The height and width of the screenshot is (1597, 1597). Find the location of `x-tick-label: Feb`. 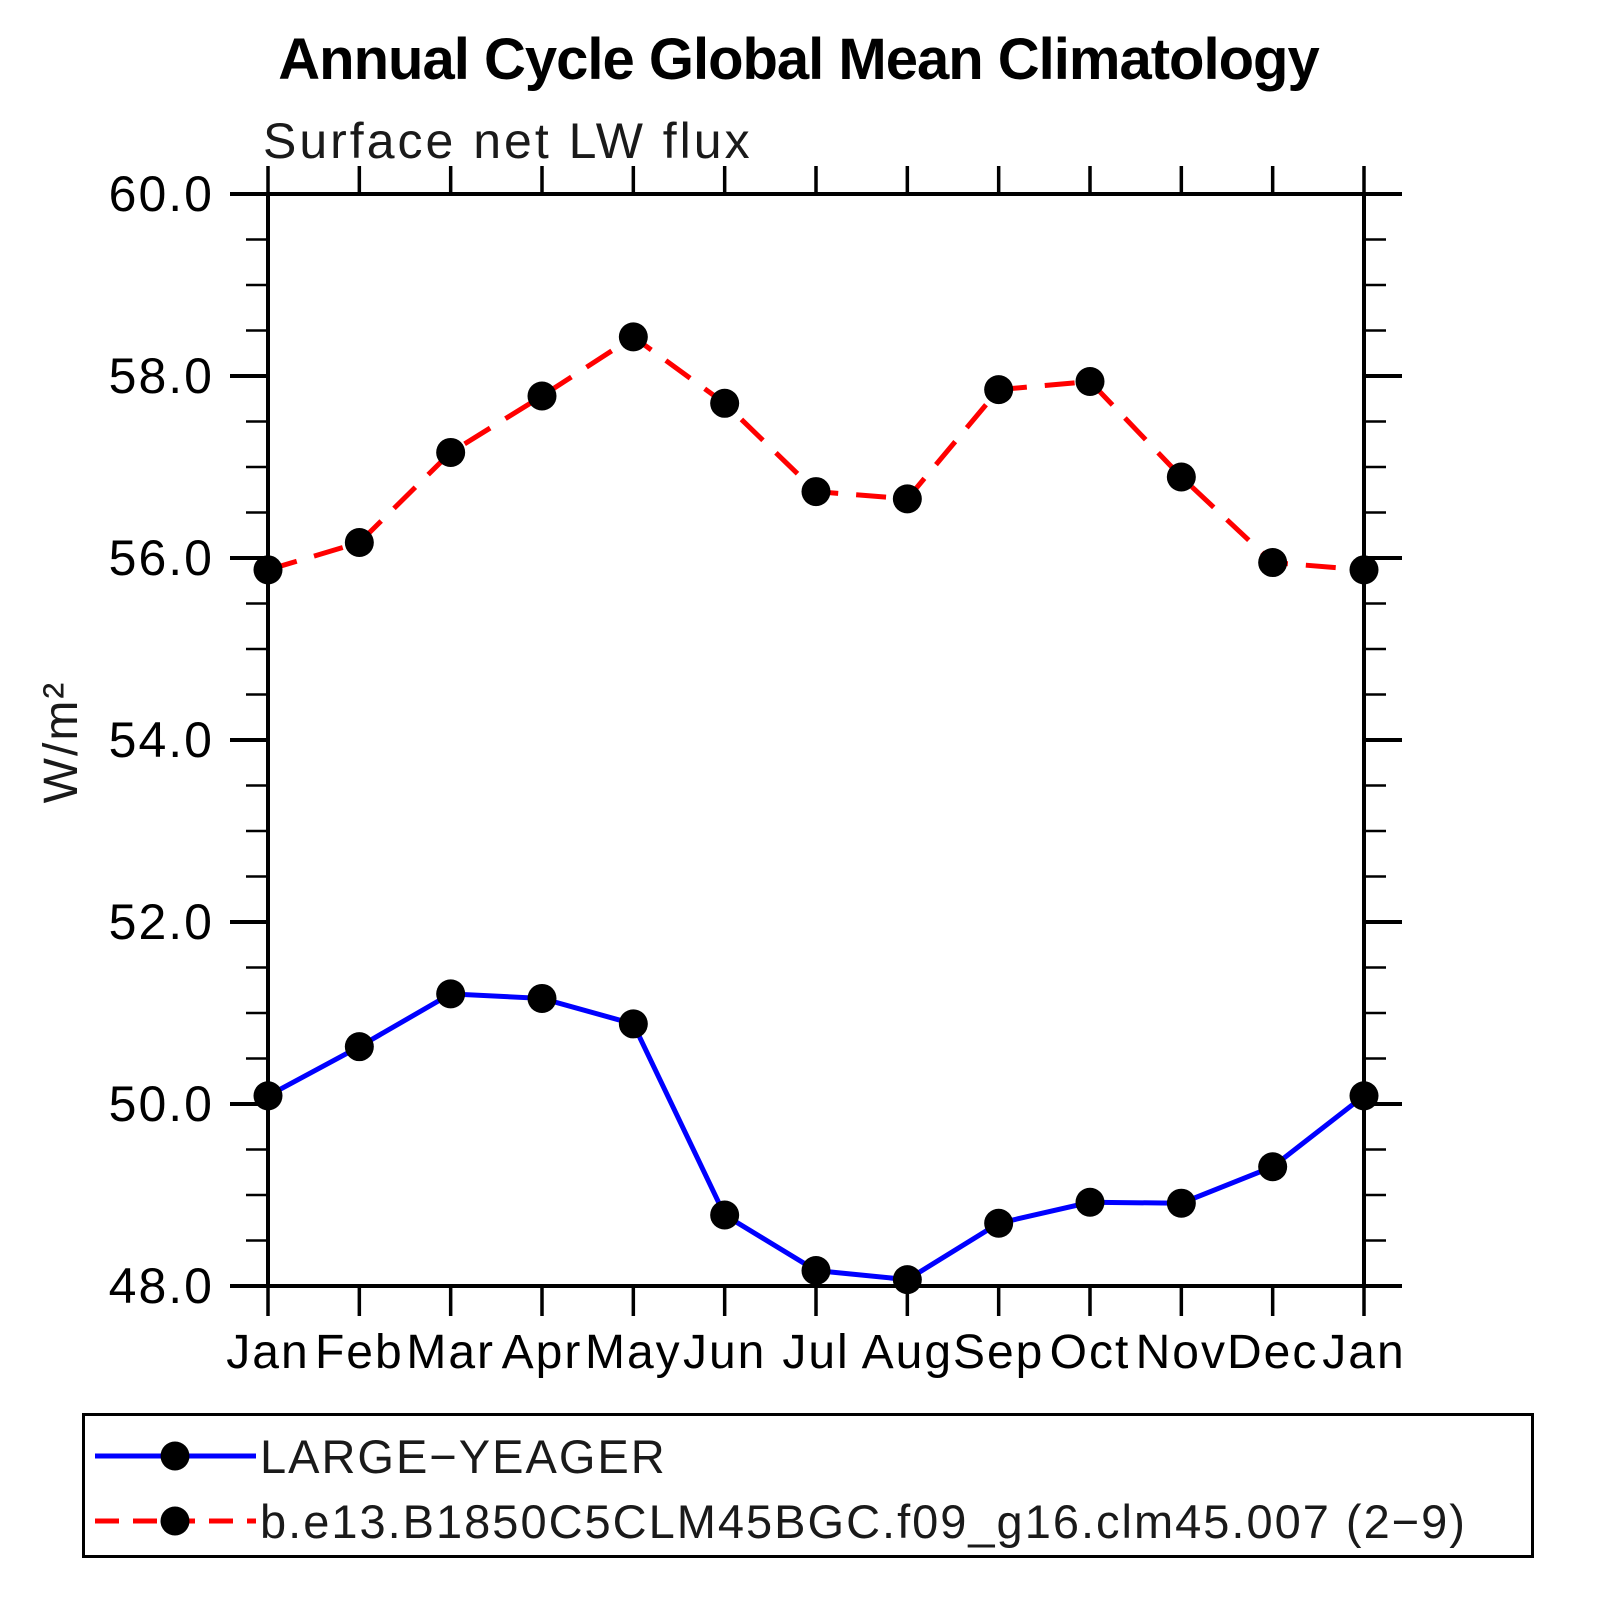

x-tick-label: Feb is located at coordinates (359, 1352).